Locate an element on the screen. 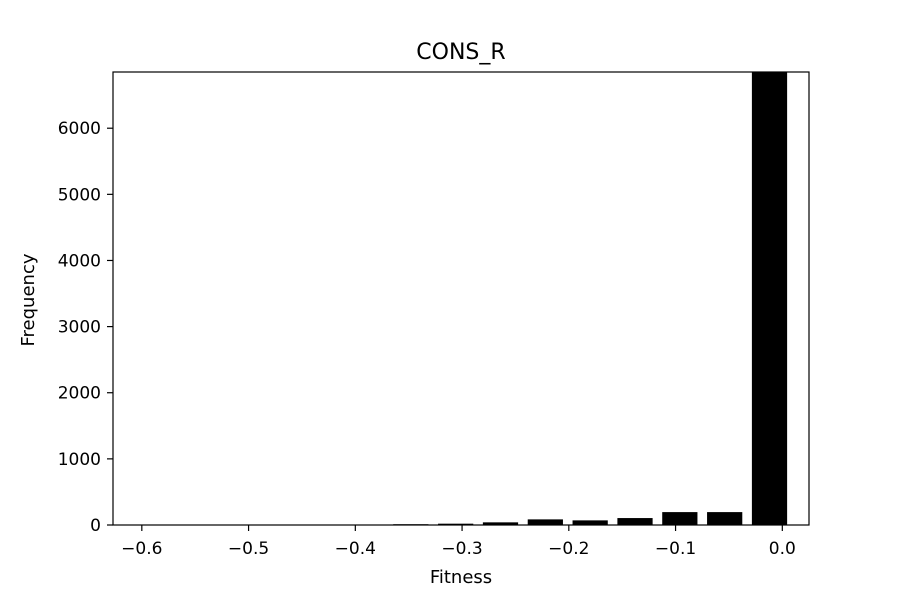 The width and height of the screenshot is (900, 604). x-tick-label: −0.5 is located at coordinates (248, 549).